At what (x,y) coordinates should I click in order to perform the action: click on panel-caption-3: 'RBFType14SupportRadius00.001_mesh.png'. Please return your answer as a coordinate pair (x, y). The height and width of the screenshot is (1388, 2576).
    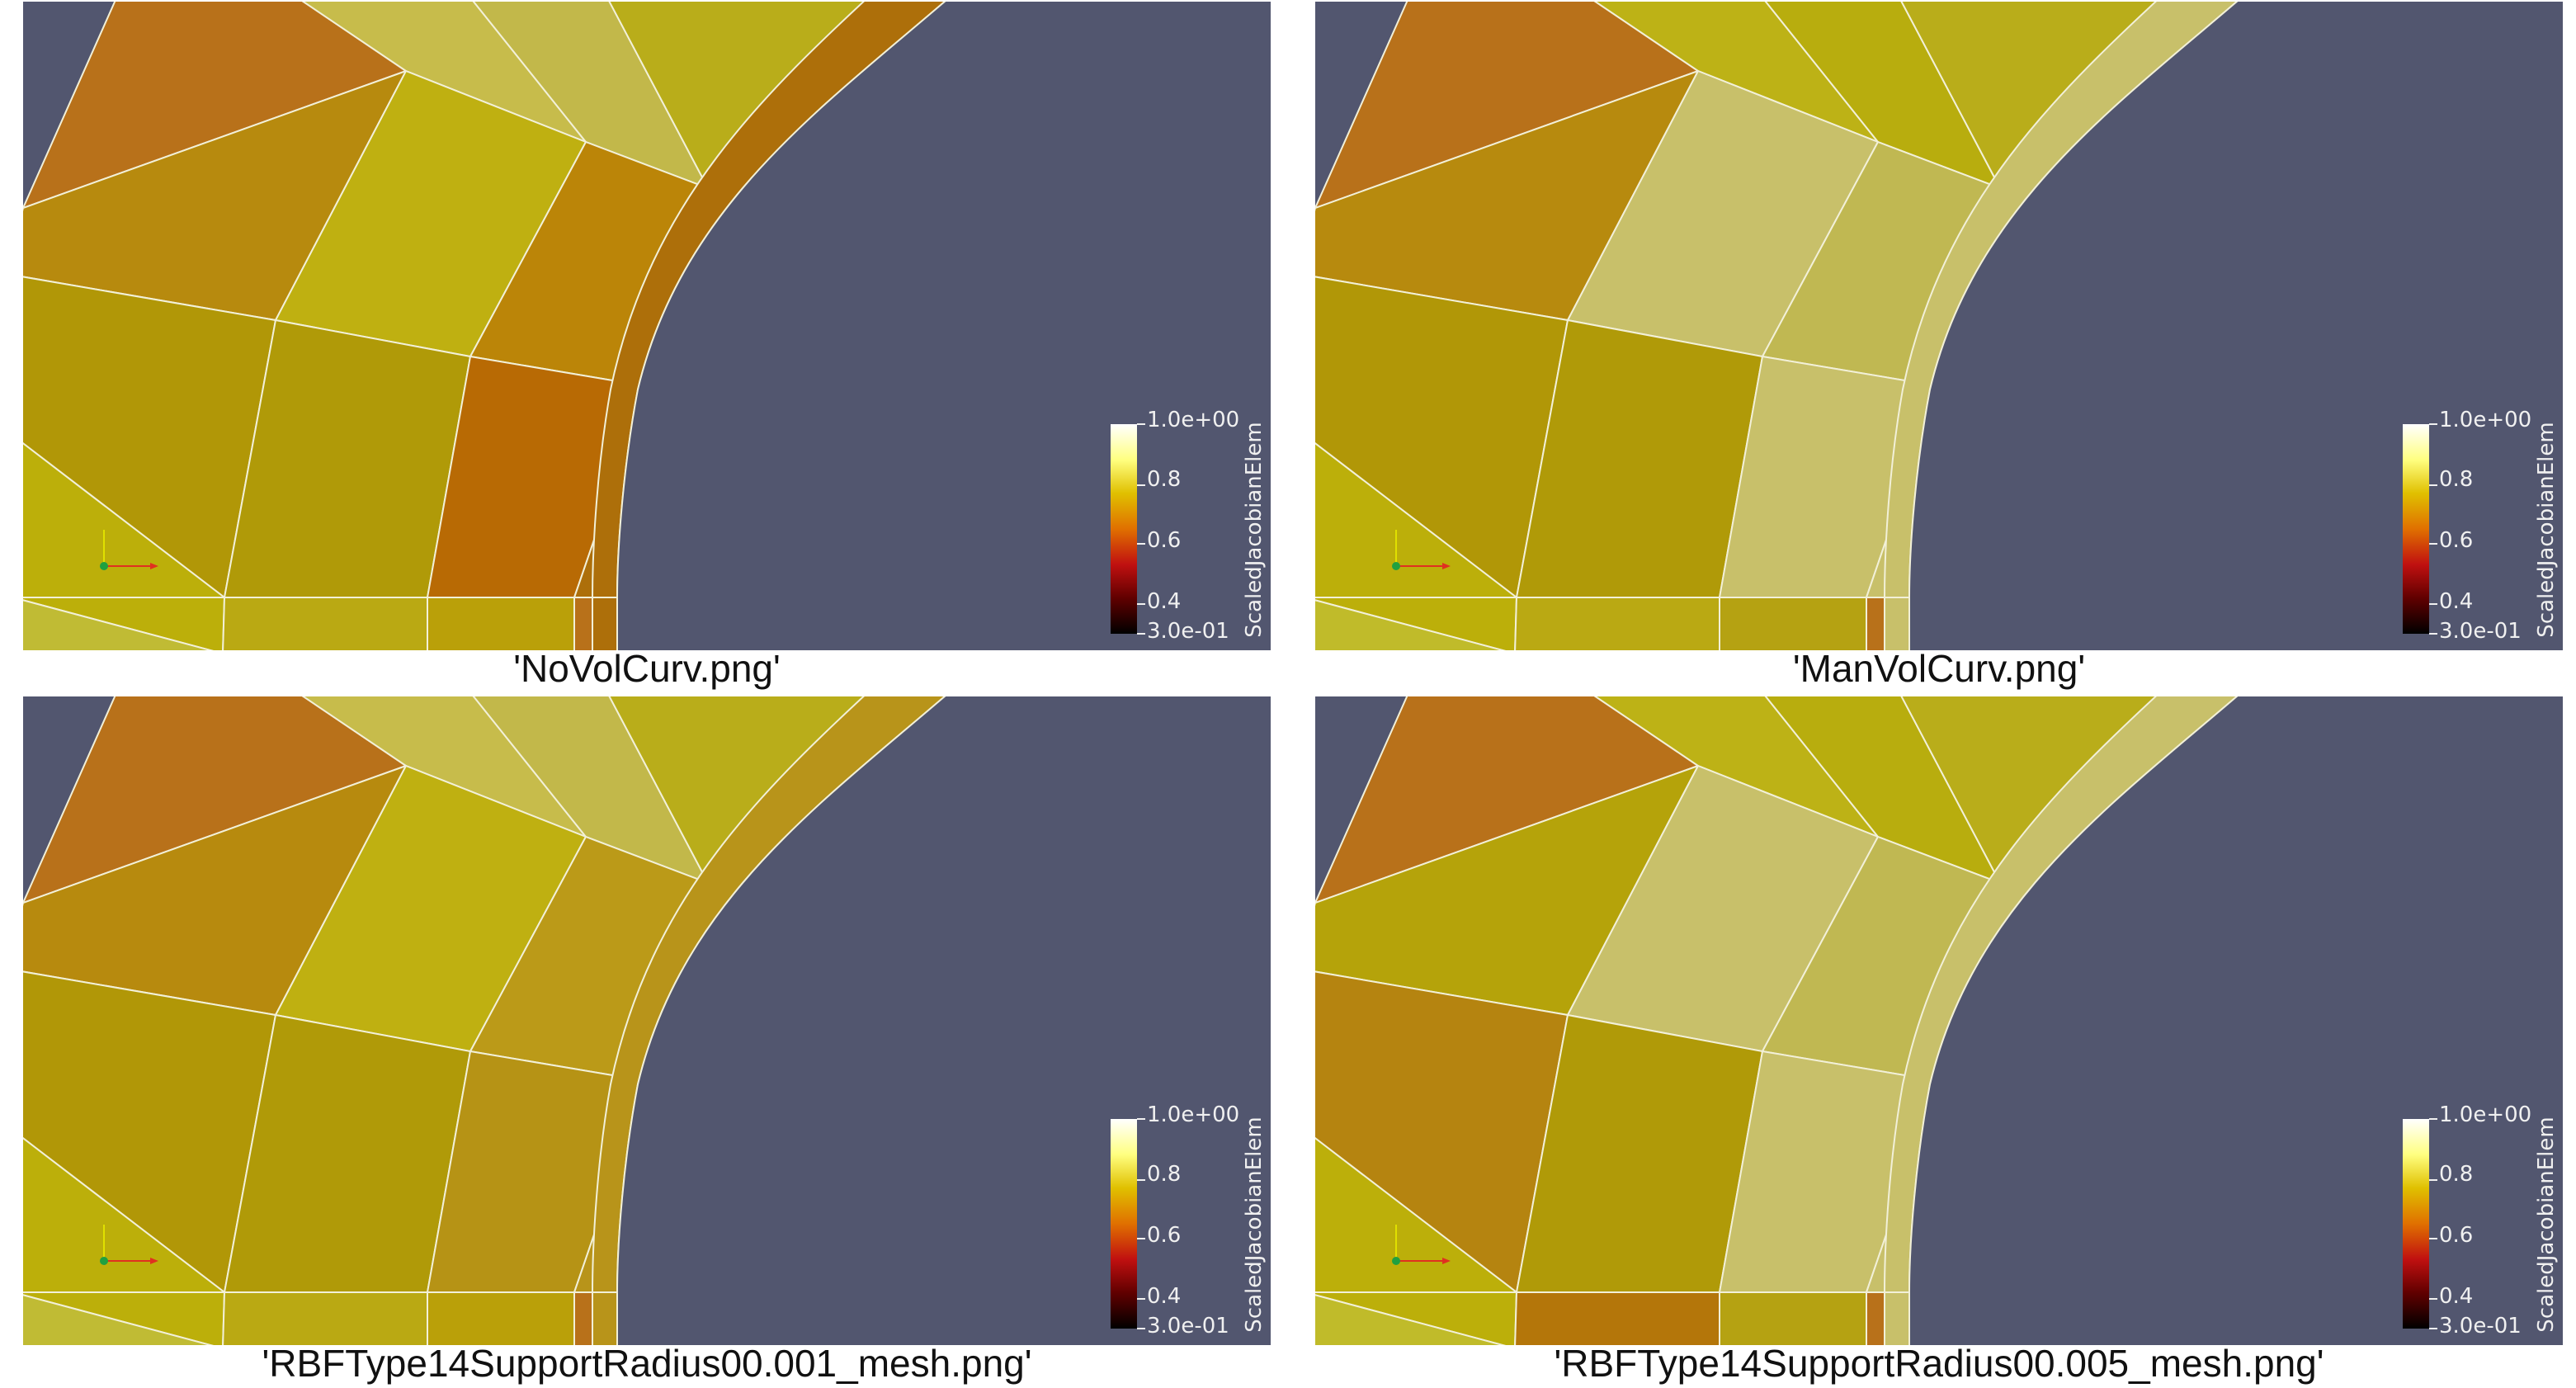
    Looking at the image, I should click on (647, 1364).